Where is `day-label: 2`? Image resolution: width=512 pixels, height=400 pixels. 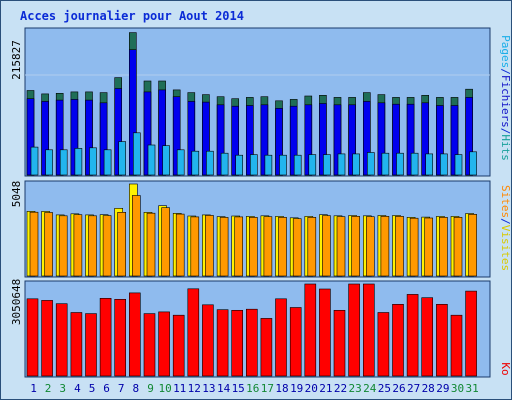
day-label: 2 is located at coordinates (48, 388).